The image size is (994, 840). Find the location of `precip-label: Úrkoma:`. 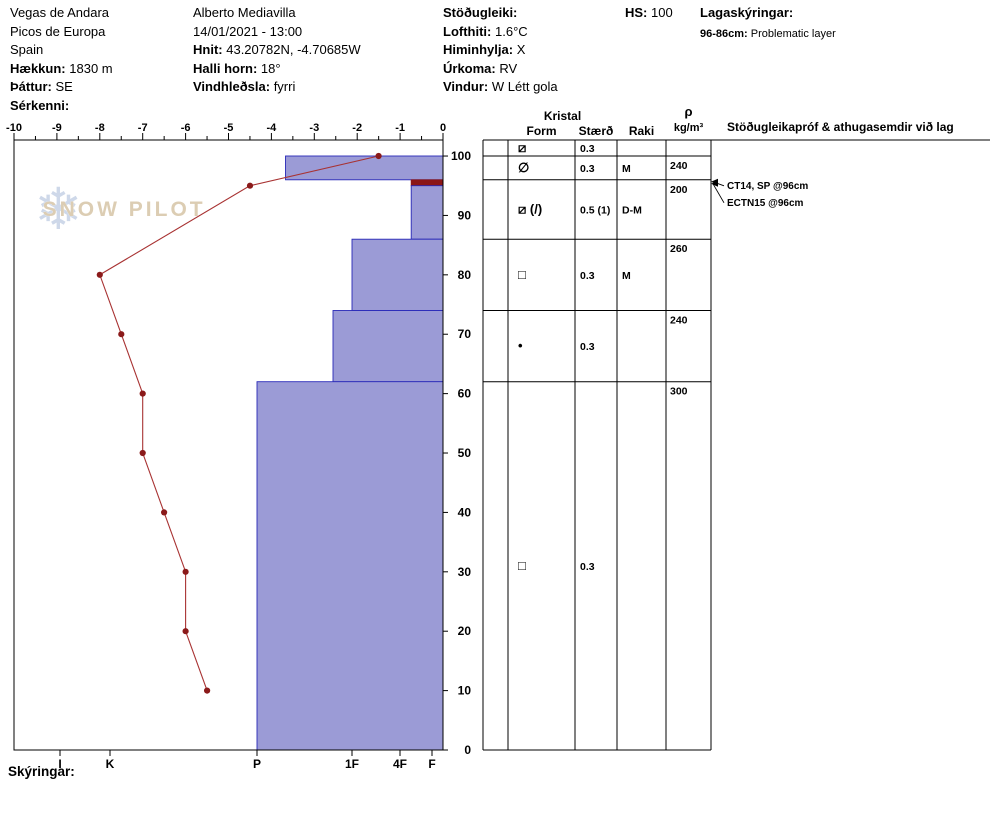

precip-label: Úrkoma: is located at coordinates (469, 68).